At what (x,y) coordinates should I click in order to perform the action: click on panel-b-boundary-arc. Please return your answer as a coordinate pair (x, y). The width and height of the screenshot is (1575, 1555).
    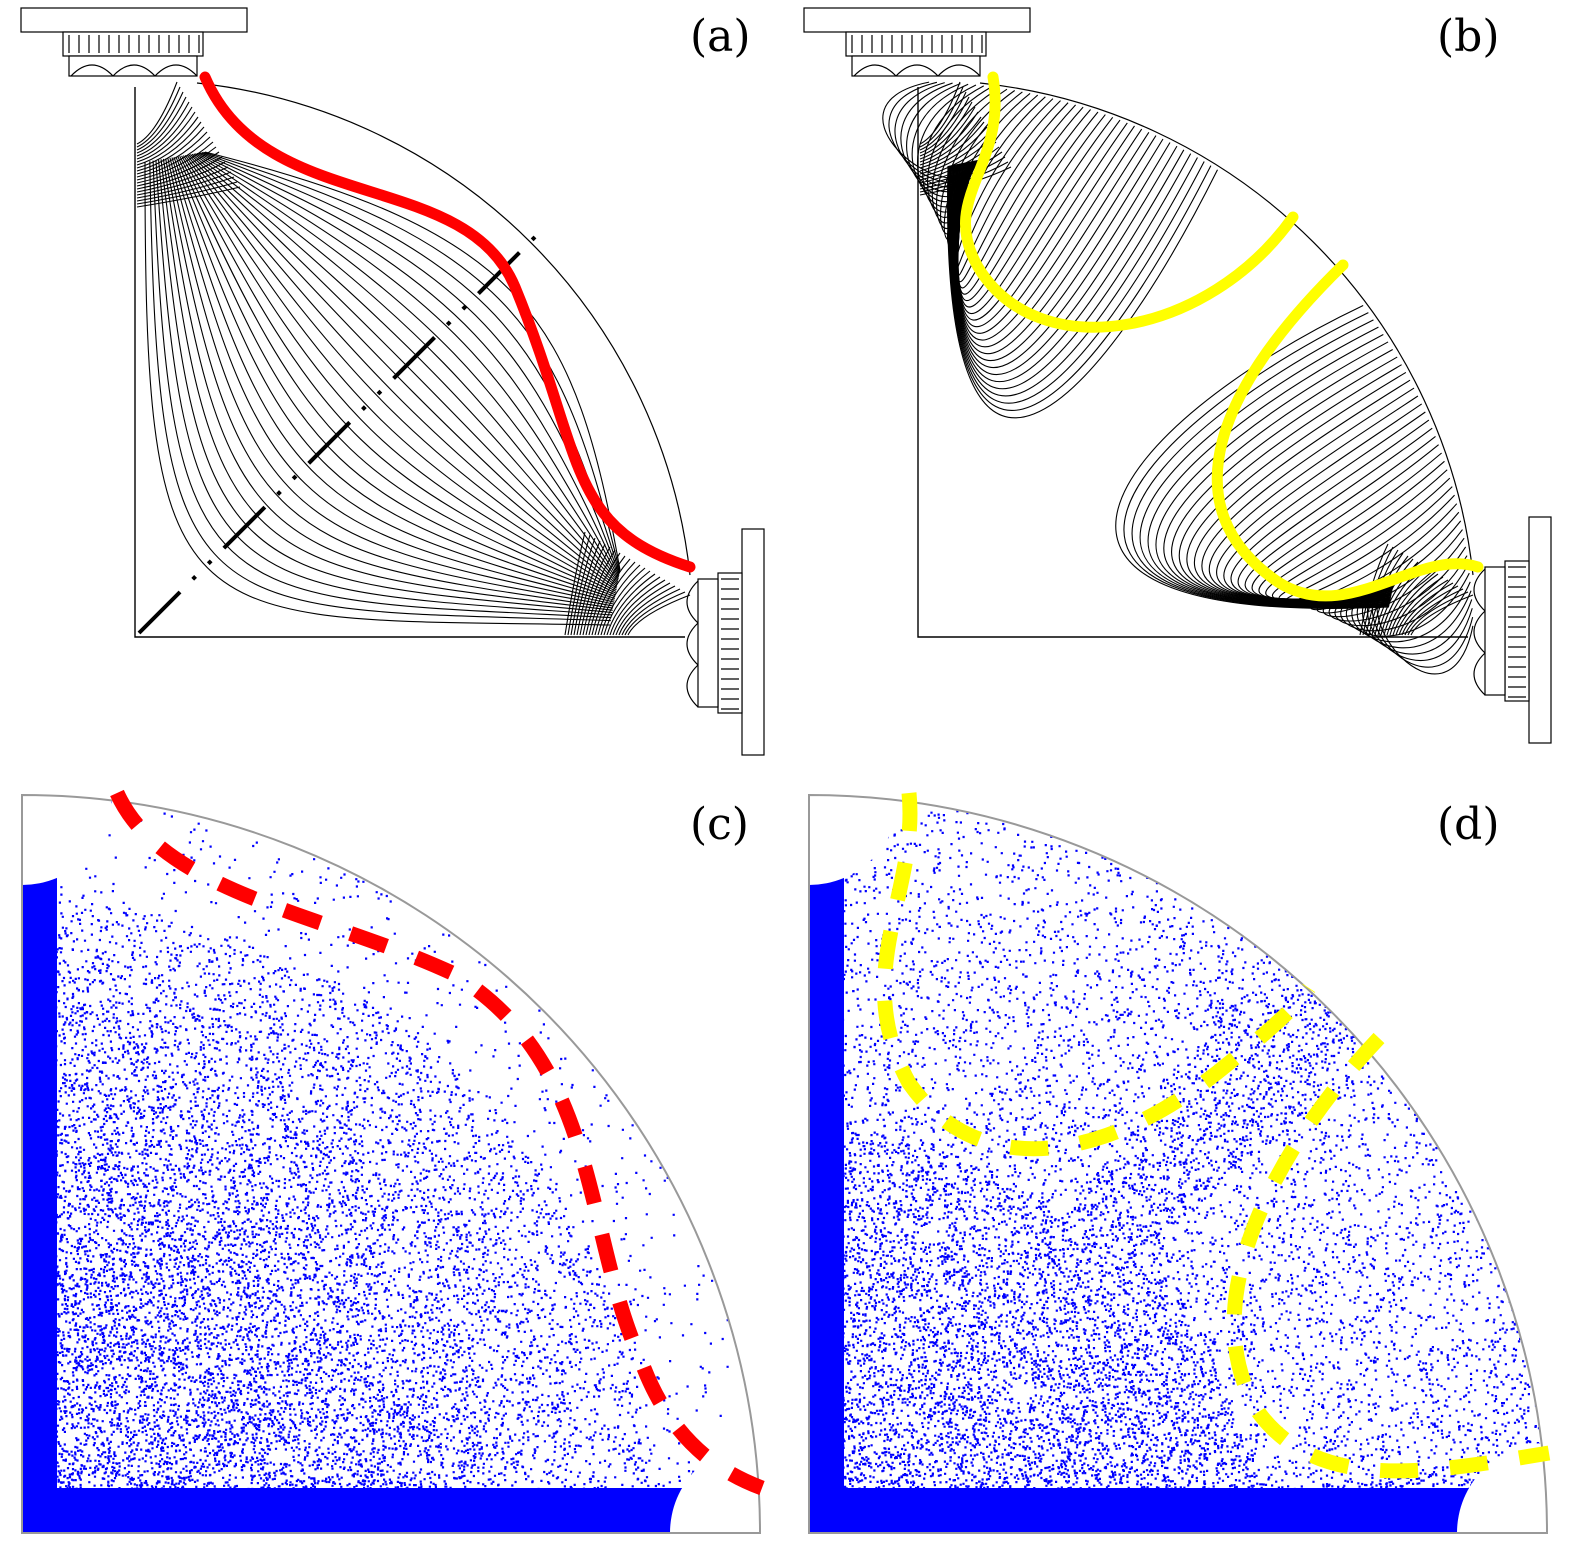
    Looking at the image, I should click on (1226, 329).